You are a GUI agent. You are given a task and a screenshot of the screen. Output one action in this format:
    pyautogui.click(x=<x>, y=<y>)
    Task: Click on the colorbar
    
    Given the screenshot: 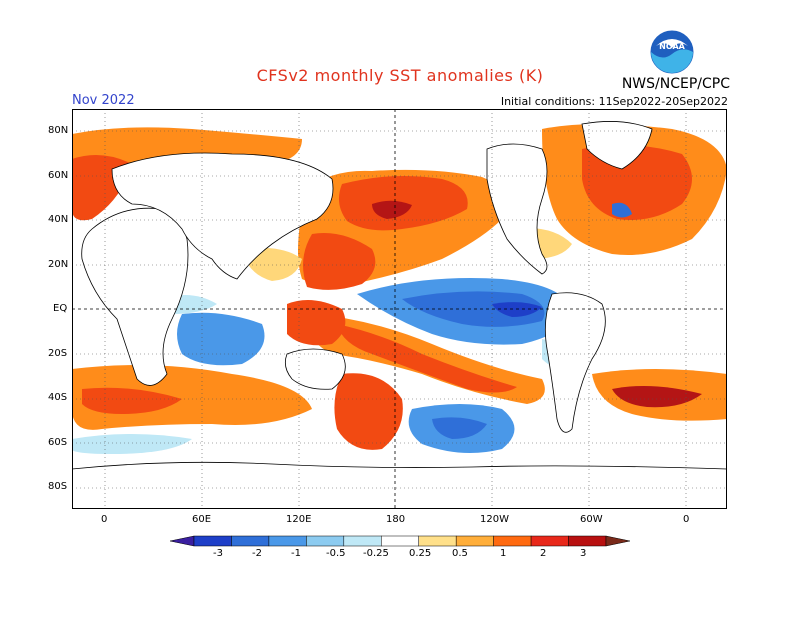 What is the action you would take?
    pyautogui.click(x=400, y=541)
    